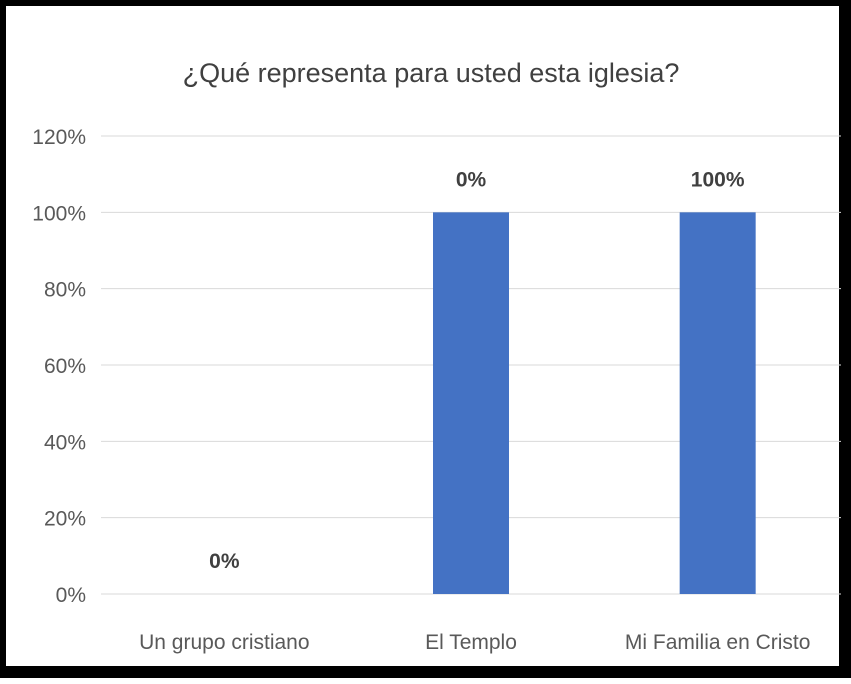 The height and width of the screenshot is (684, 851). What do you see at coordinates (65, 519) in the screenshot?
I see `y-tick-label: 20%` at bounding box center [65, 519].